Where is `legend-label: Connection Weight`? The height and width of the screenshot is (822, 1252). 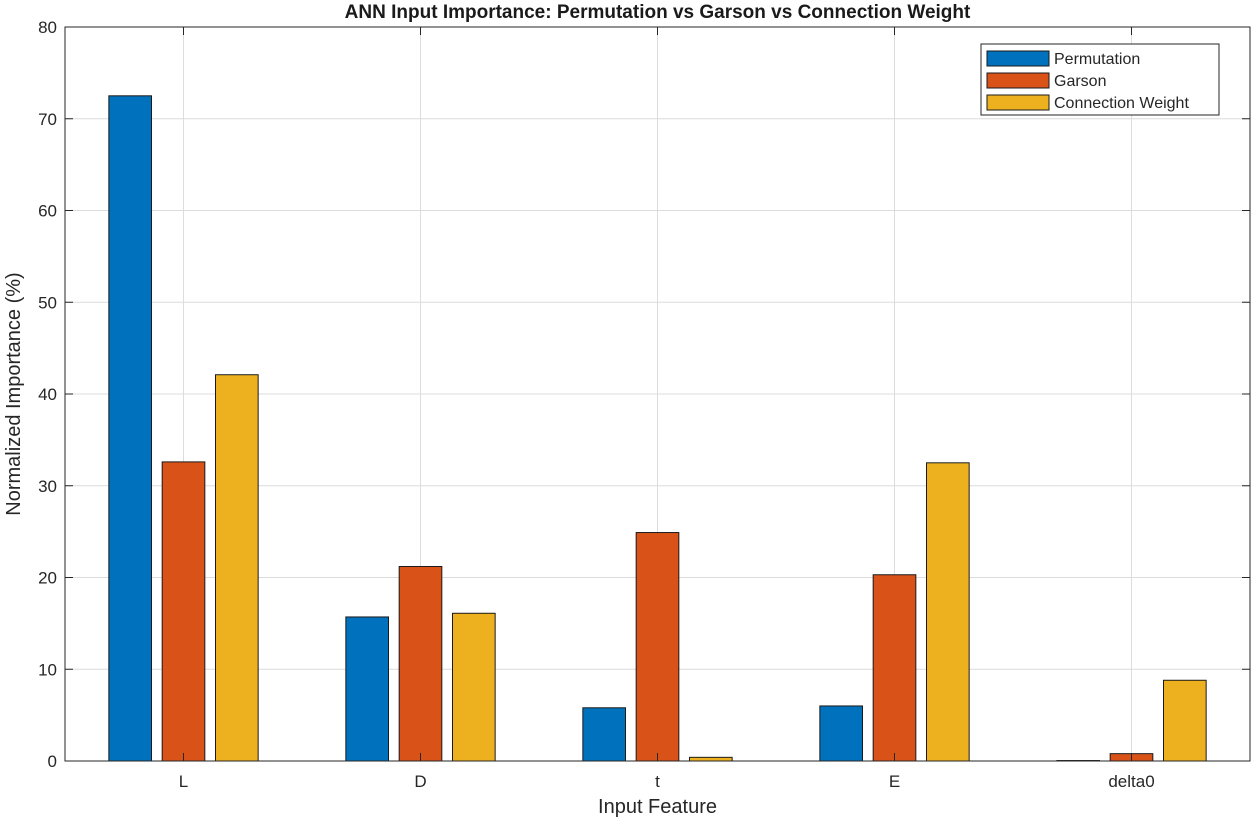 legend-label: Connection Weight is located at coordinates (1121, 103).